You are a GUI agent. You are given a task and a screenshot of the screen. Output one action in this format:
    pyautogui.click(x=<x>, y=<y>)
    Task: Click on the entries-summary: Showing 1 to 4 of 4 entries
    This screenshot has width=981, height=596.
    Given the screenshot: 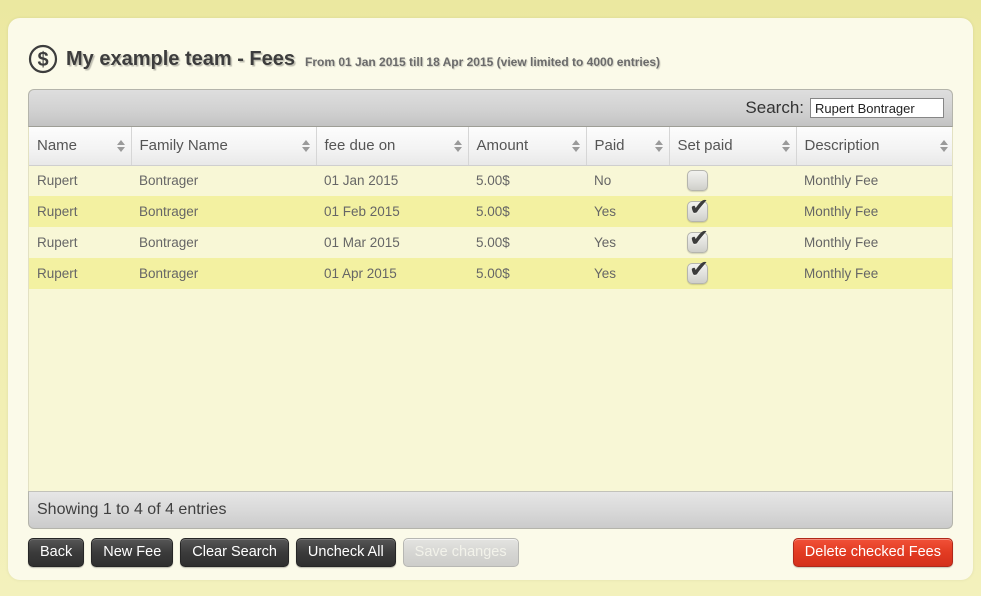 What is the action you would take?
    pyautogui.click(x=132, y=509)
    